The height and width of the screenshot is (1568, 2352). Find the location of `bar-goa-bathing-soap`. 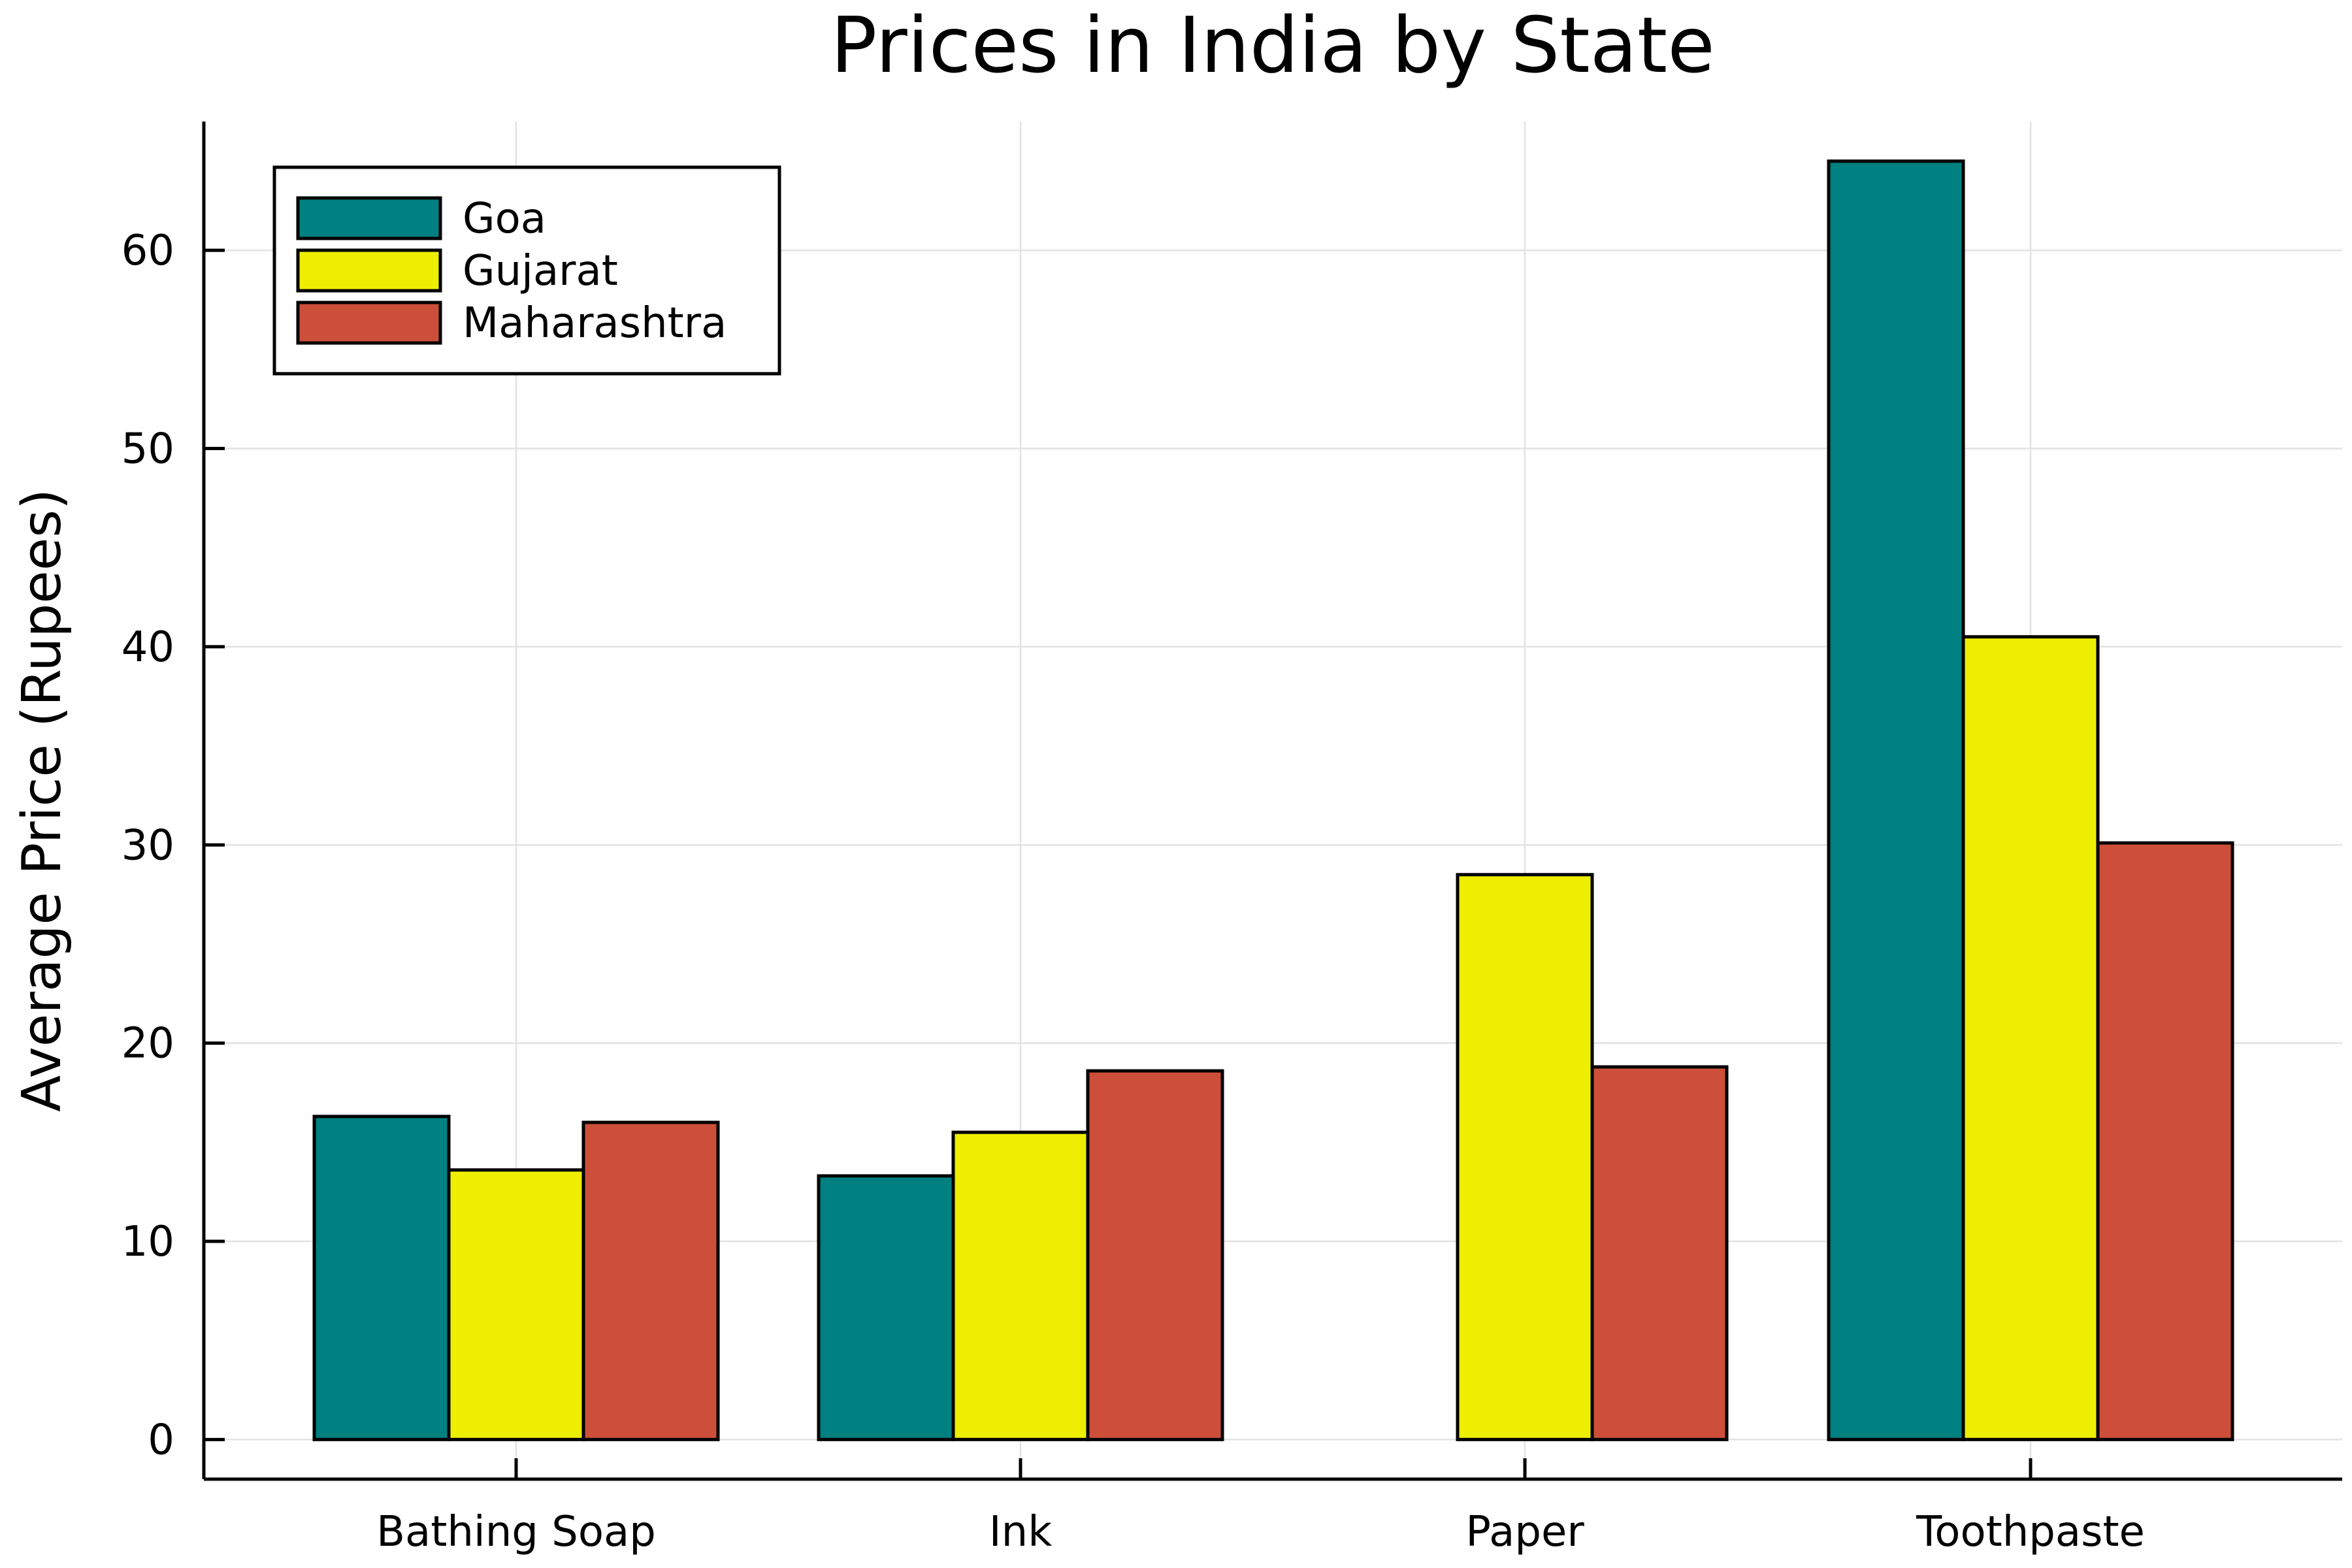

bar-goa-bathing-soap is located at coordinates (381, 1278).